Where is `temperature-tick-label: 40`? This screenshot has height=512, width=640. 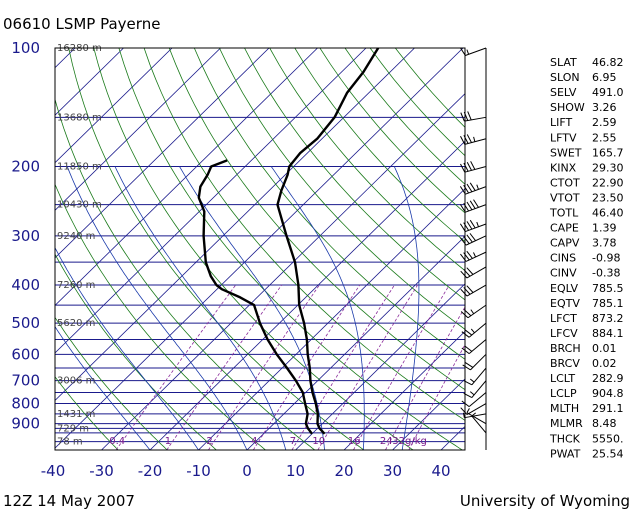
temperature-tick-label: 40 is located at coordinates (440, 471).